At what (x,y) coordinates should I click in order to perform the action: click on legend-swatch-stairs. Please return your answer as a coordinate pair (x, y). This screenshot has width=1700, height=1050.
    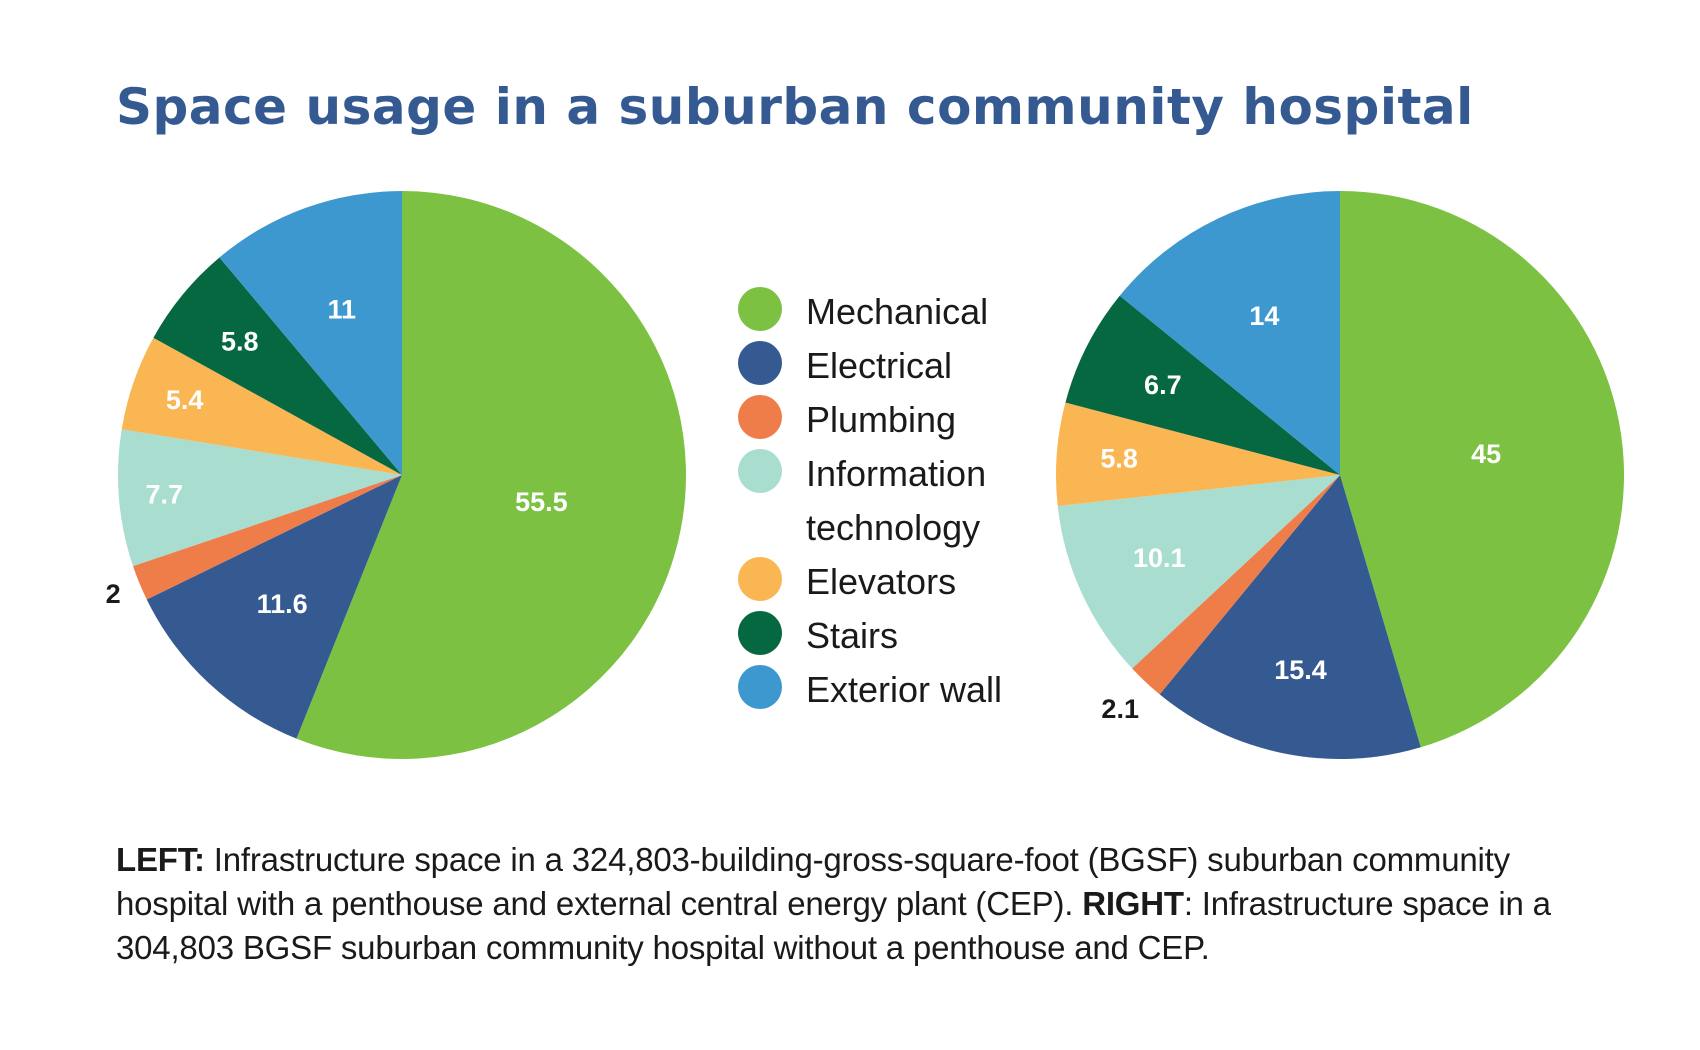
    Looking at the image, I should click on (760, 633).